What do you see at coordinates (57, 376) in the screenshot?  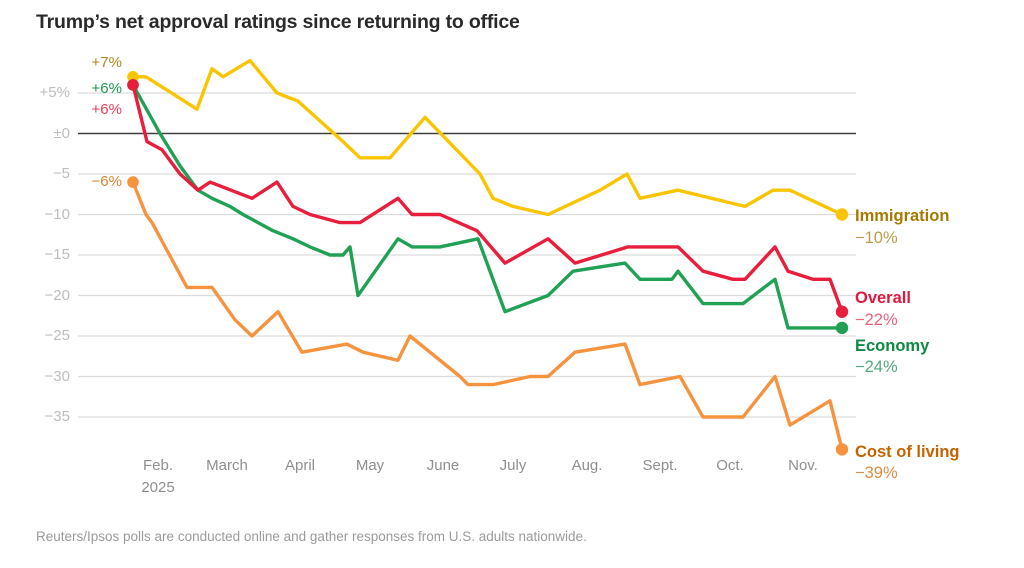 I see `y-tick-label: −30` at bounding box center [57, 376].